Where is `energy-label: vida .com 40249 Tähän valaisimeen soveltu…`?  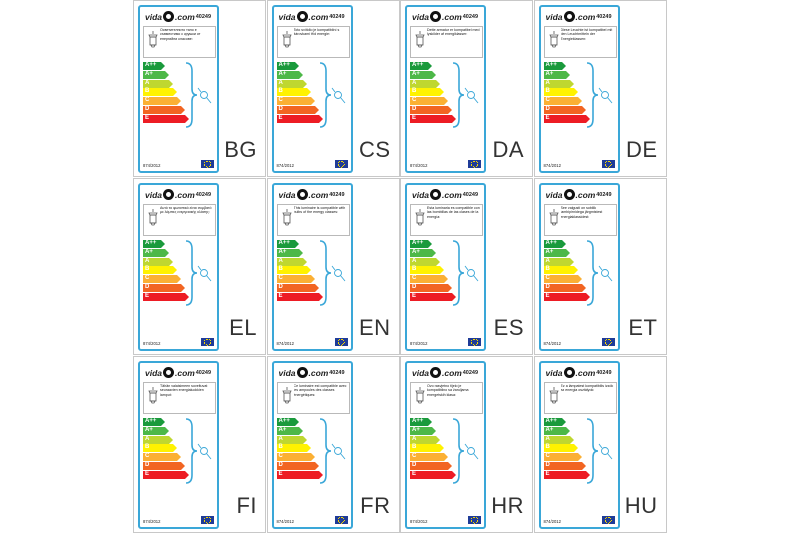 energy-label: vida .com 40249 Tähän valaisimeen soveltu… is located at coordinates (178, 445).